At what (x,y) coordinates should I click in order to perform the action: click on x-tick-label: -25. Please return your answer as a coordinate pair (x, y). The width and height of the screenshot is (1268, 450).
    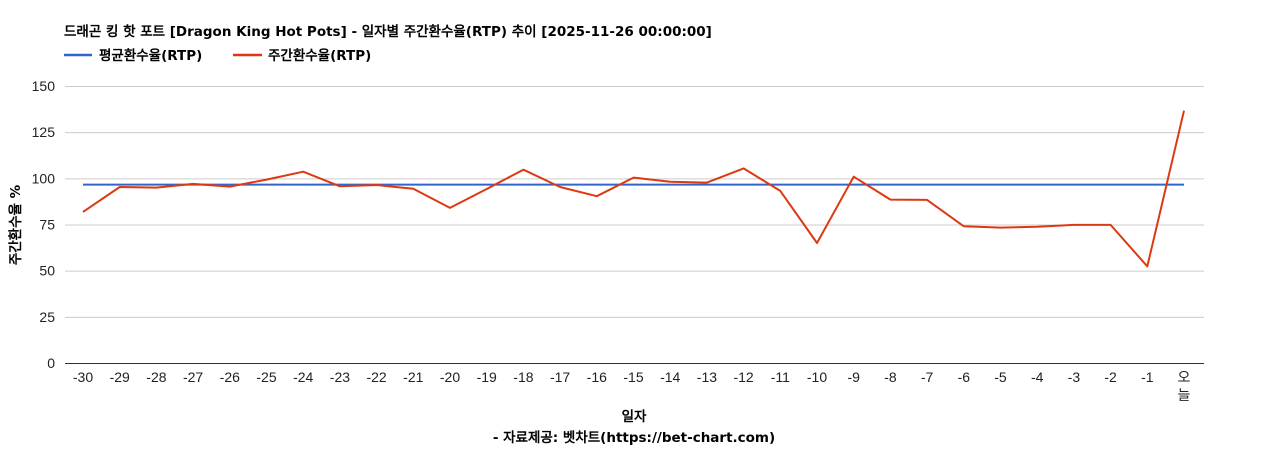
    Looking at the image, I should click on (266, 377).